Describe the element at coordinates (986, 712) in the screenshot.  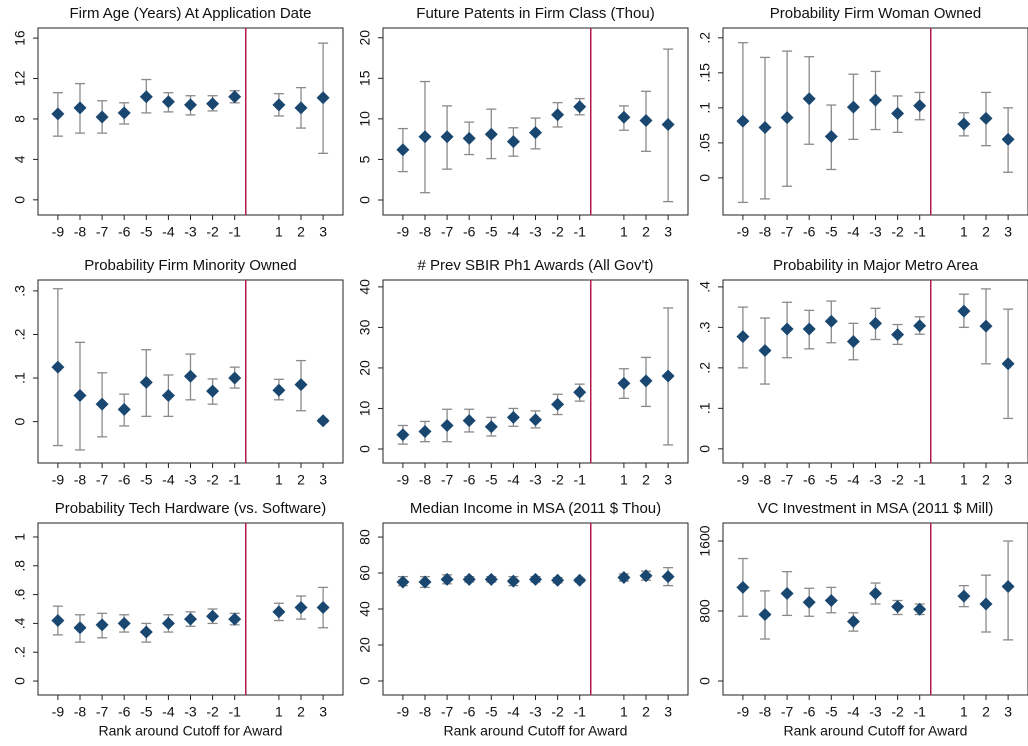
I see `x-tick-label: 2` at that location.